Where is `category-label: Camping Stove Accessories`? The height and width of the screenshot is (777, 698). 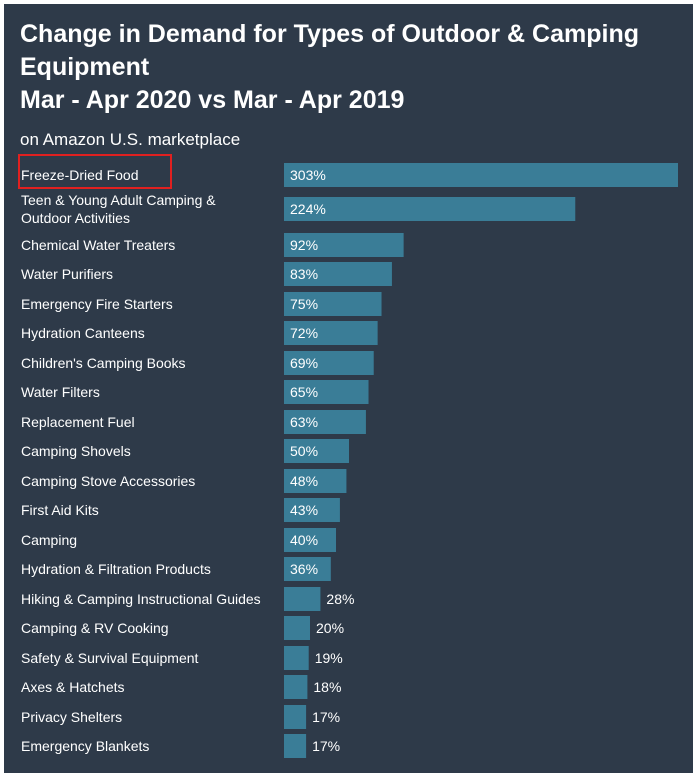 category-label: Camping Stove Accessories is located at coordinates (108, 481).